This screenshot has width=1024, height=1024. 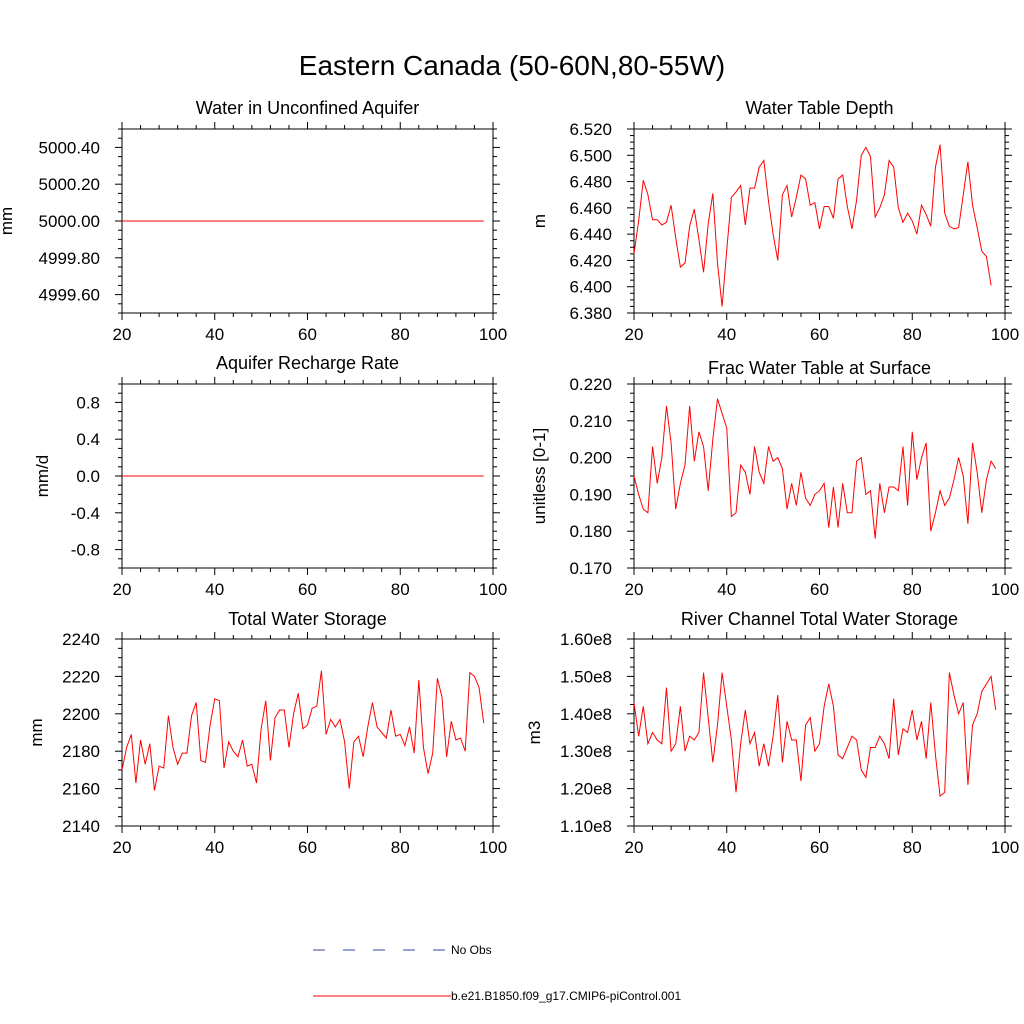 I want to click on y-tick-label: 5000.00, so click(x=69, y=221).